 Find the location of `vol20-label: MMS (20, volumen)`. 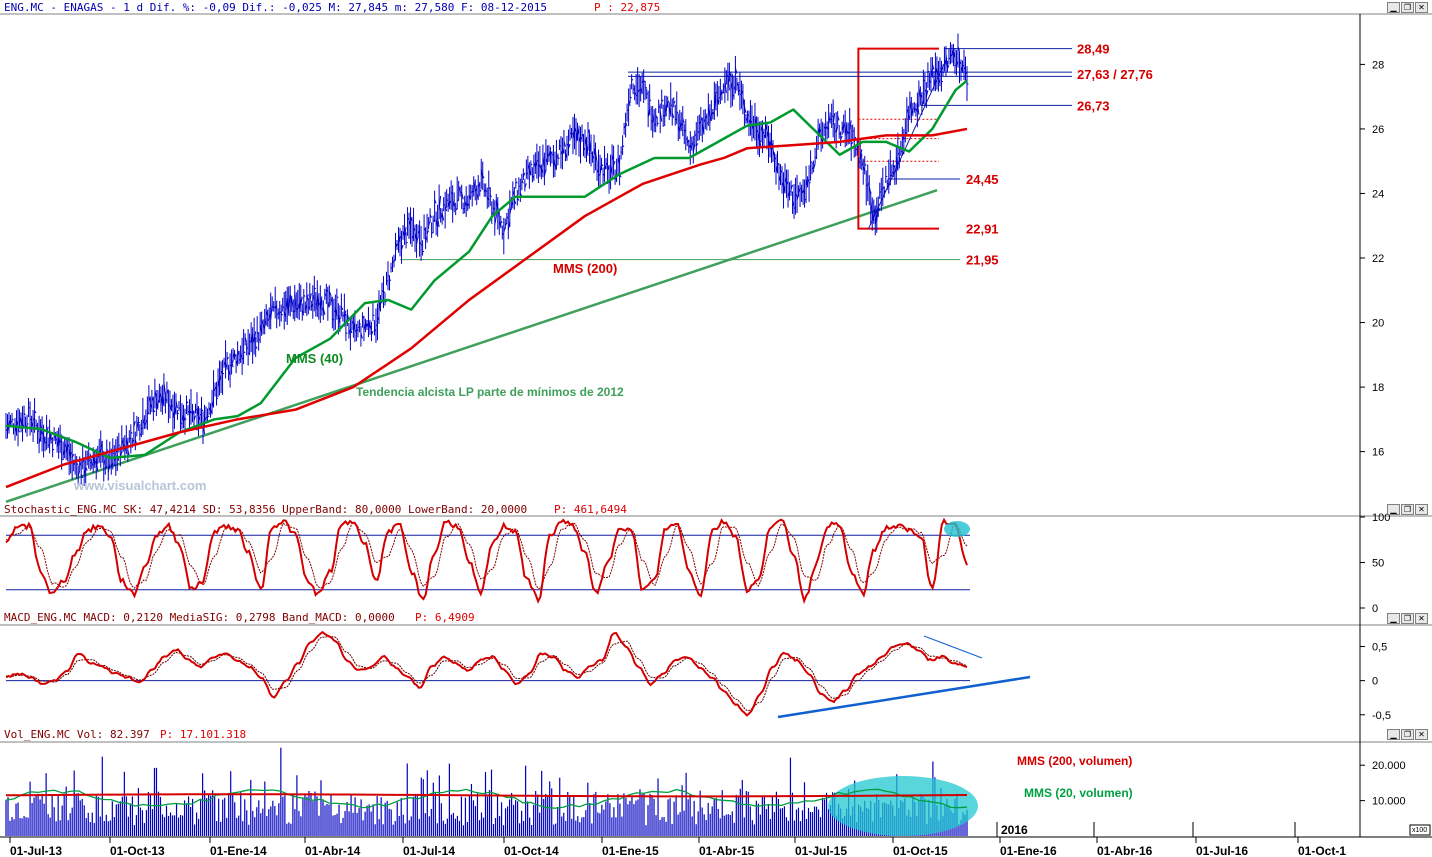

vol20-label: MMS (20, volumen) is located at coordinates (1078, 793).